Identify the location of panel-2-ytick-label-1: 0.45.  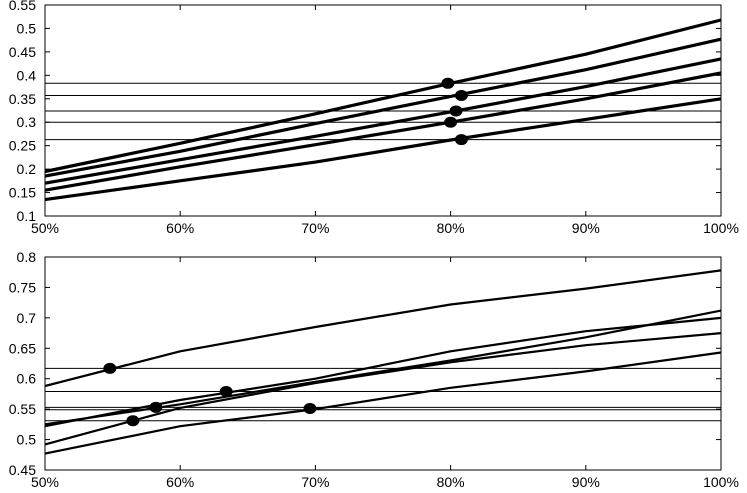
(22, 470).